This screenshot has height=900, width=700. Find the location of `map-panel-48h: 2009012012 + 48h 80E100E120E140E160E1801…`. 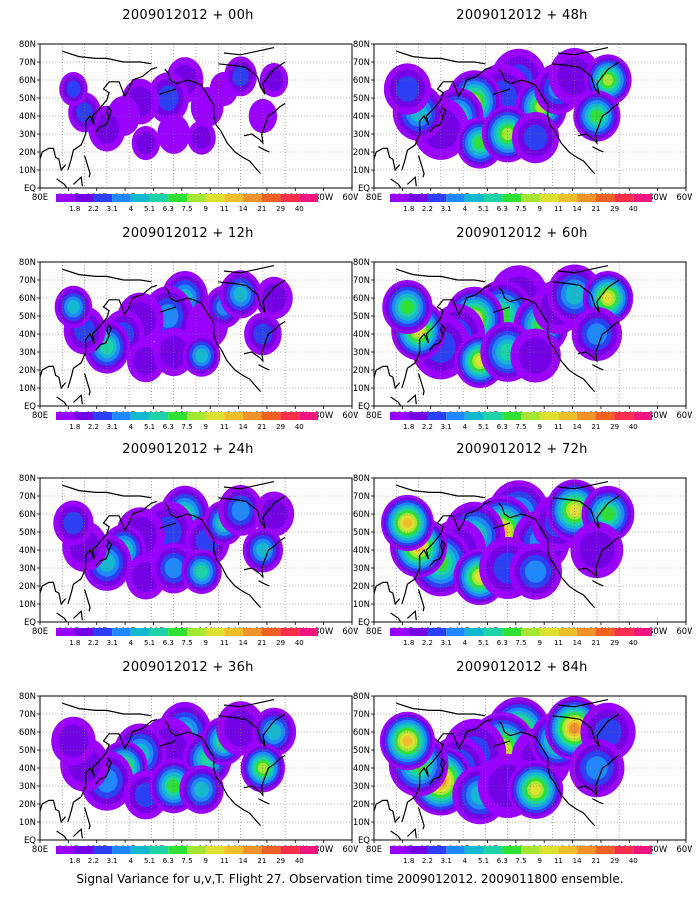

map-panel-48h: 2009012012 + 48h 80E100E120E140E160E1801… is located at coordinates (522, 110).